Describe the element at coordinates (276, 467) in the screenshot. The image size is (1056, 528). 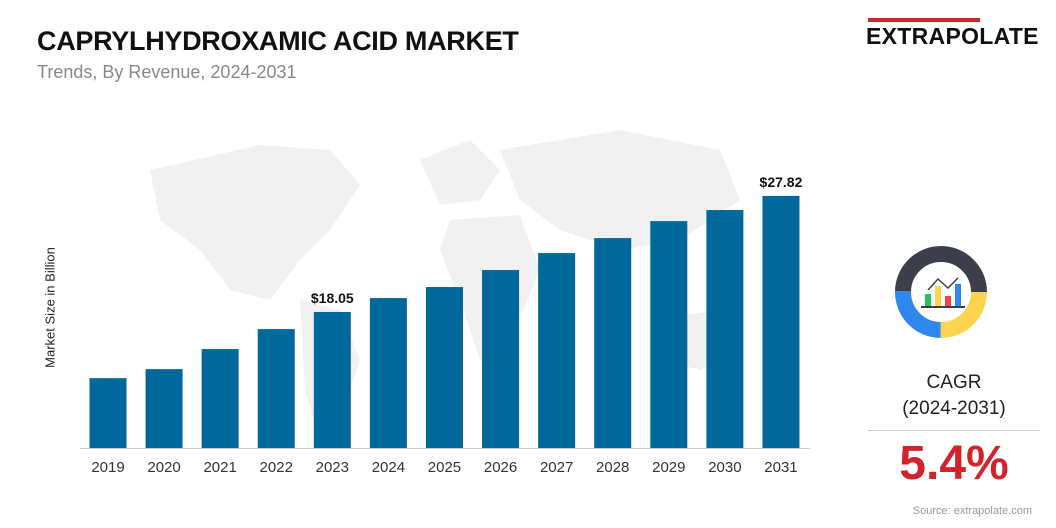
I see `x-tick-label: 2022` at that location.